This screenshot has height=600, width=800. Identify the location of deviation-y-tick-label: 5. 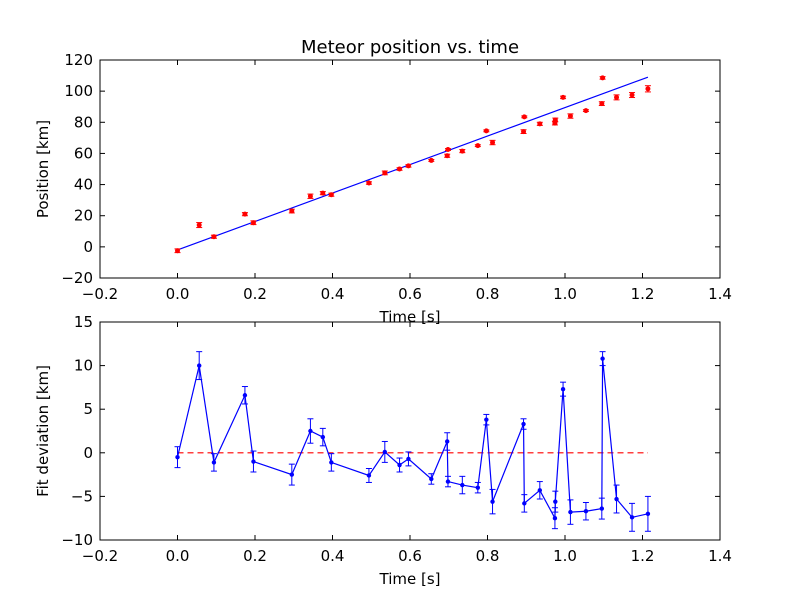
(88, 409).